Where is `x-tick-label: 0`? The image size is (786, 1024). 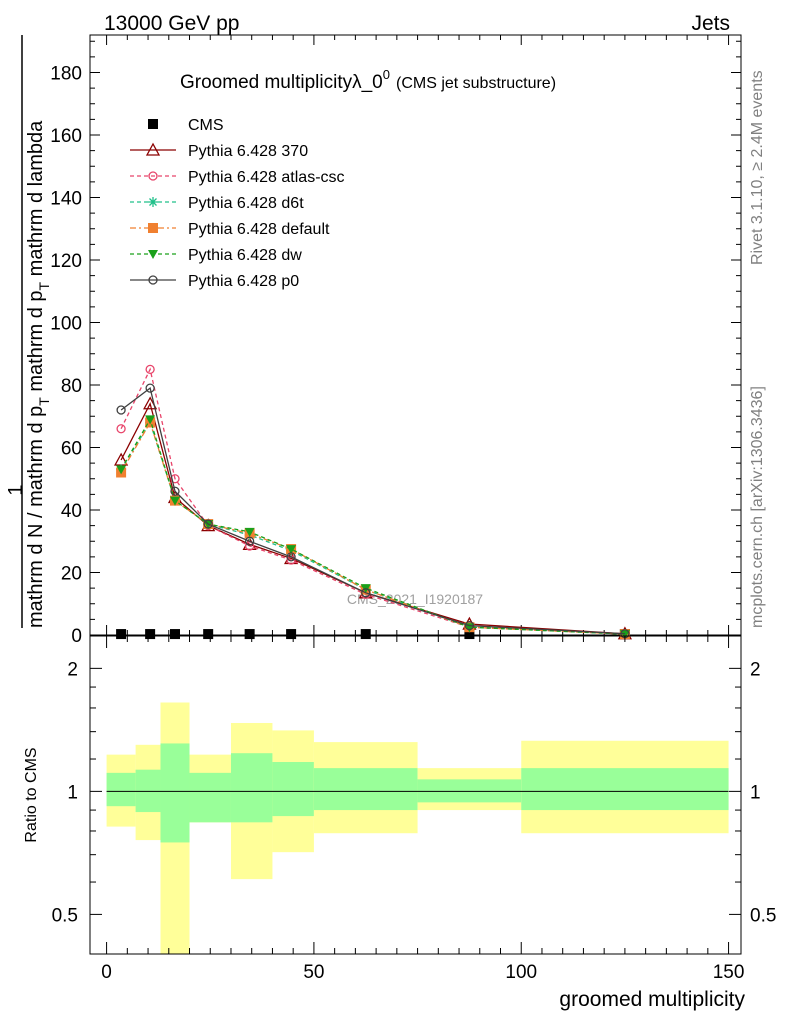 x-tick-label: 0 is located at coordinates (106, 972).